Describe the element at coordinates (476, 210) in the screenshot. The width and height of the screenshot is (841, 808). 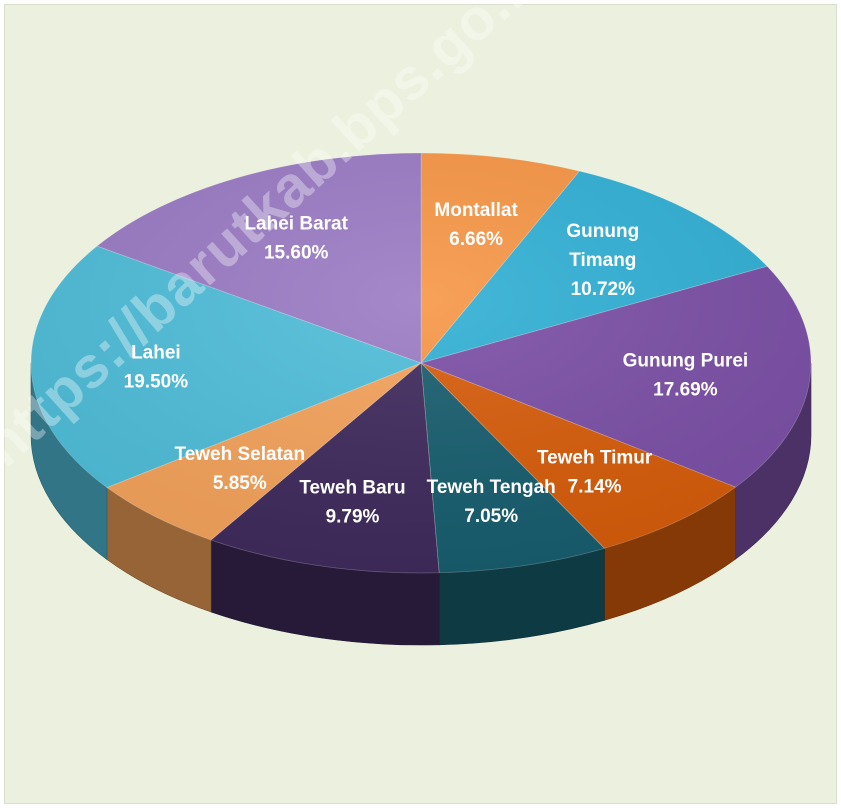
I see `pie-label-name: Montallat` at that location.